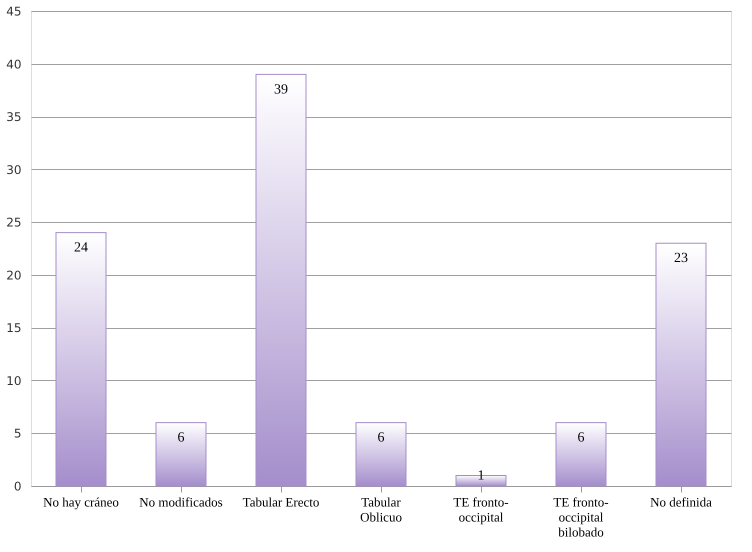  I want to click on x-tick-label: TE fronto- occipital, so click(481, 509).